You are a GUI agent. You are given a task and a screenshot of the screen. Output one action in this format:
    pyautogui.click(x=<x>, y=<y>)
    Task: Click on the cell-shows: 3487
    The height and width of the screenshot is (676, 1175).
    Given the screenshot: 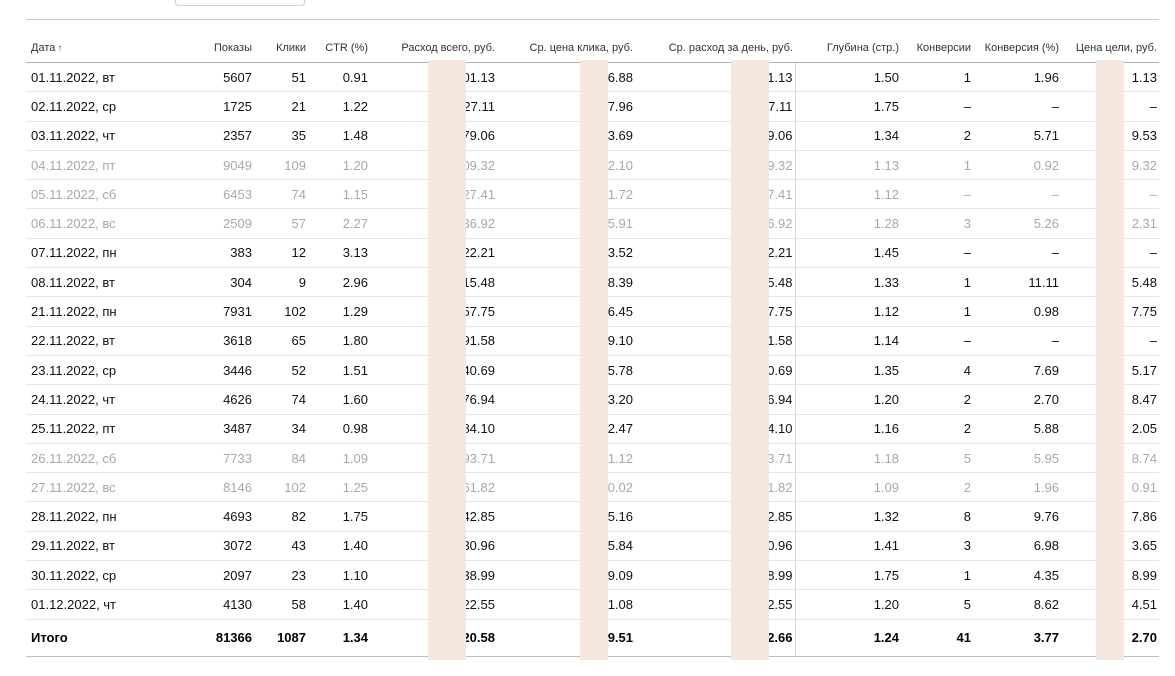 What is the action you would take?
    pyautogui.click(x=210, y=429)
    